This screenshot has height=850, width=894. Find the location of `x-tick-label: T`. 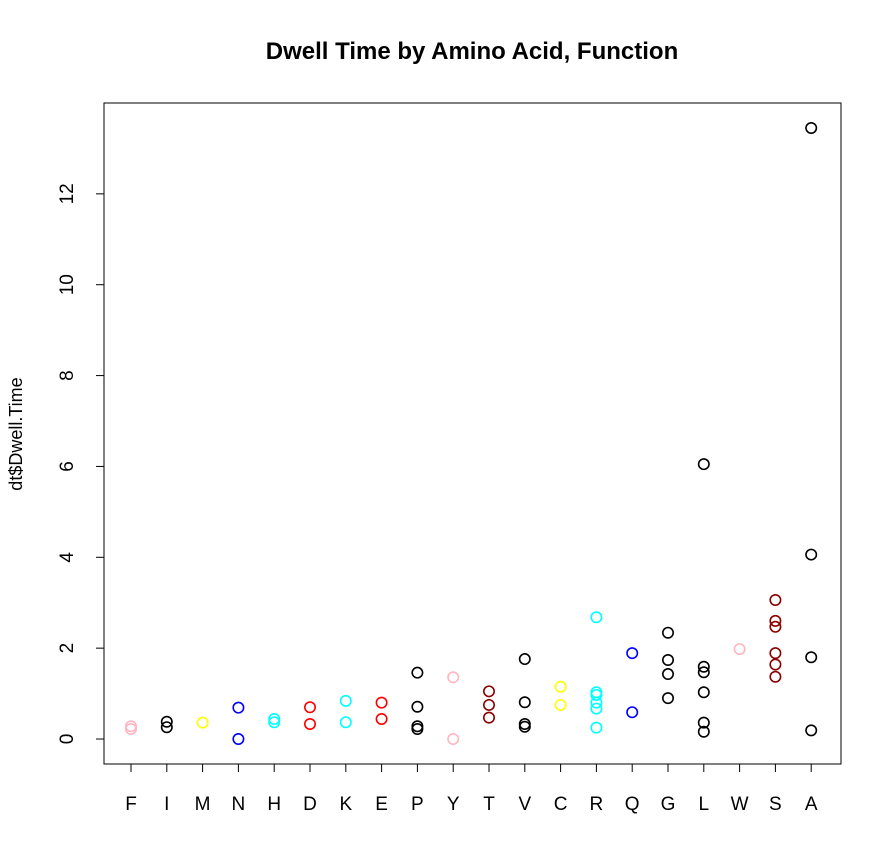

x-tick-label: T is located at coordinates (489, 804).